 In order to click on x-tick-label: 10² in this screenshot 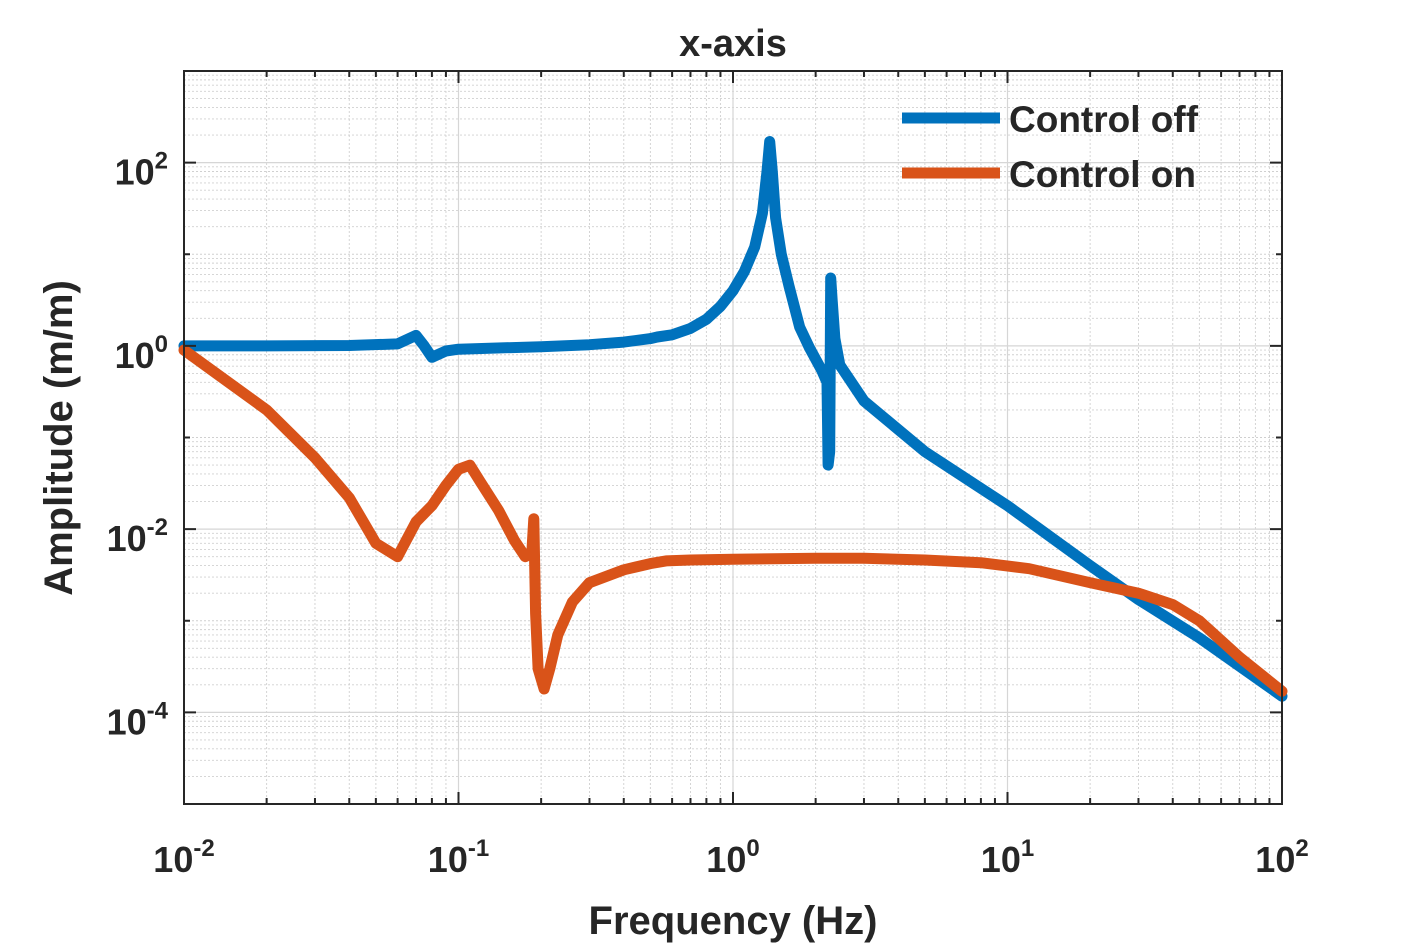, I will do `click(1281, 857)`.